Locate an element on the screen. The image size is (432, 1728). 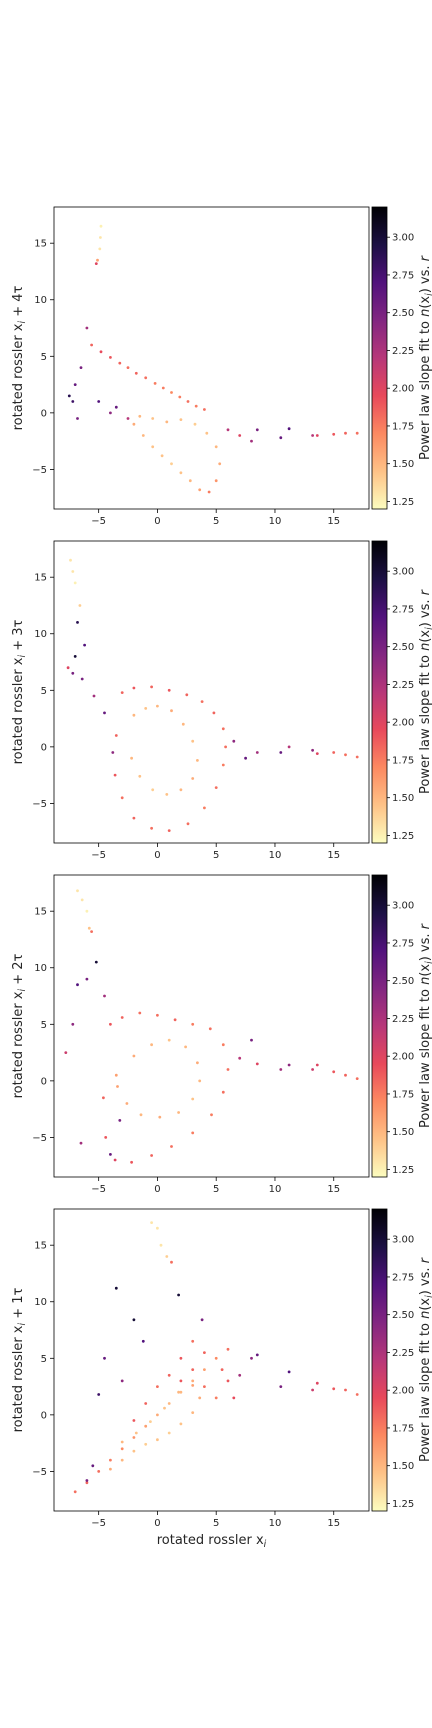
x-tick-label: 0 is located at coordinates (157, 521).